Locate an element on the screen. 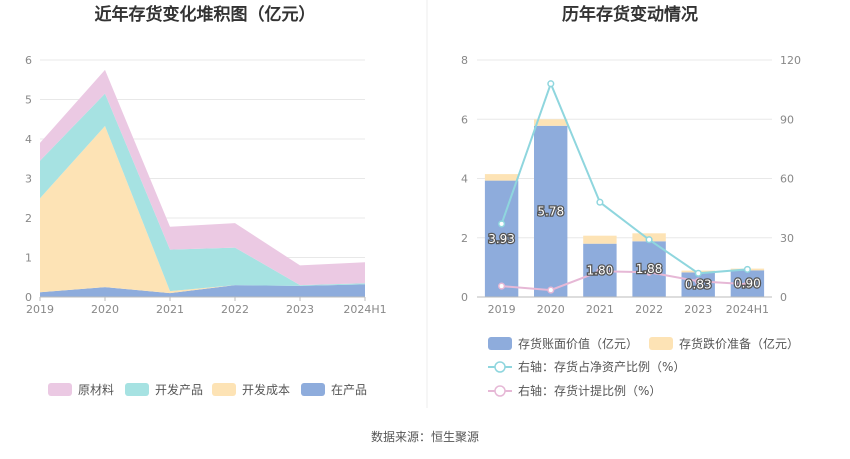 Image resolution: width=850 pixels, height=459 pixels. bar-value-label: 0.83 is located at coordinates (698, 285).